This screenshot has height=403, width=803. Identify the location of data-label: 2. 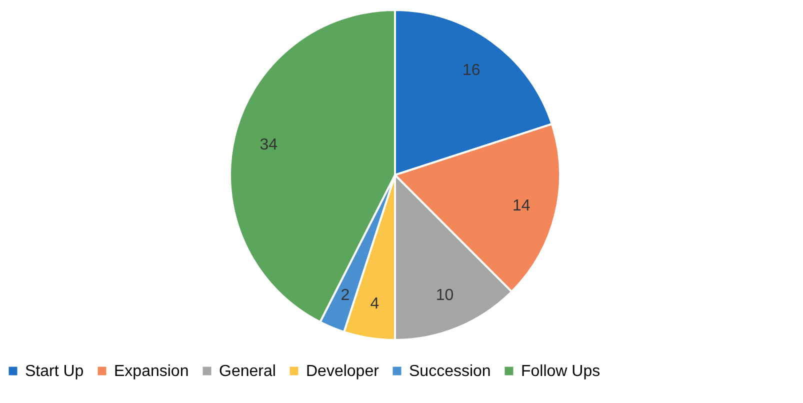
(345, 295).